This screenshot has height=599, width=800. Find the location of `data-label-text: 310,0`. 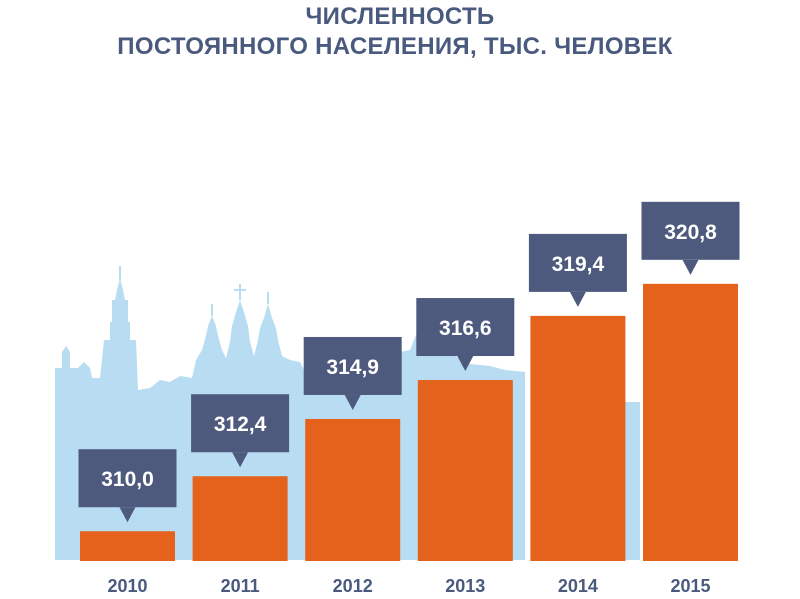

data-label-text: 310,0 is located at coordinates (127, 479).